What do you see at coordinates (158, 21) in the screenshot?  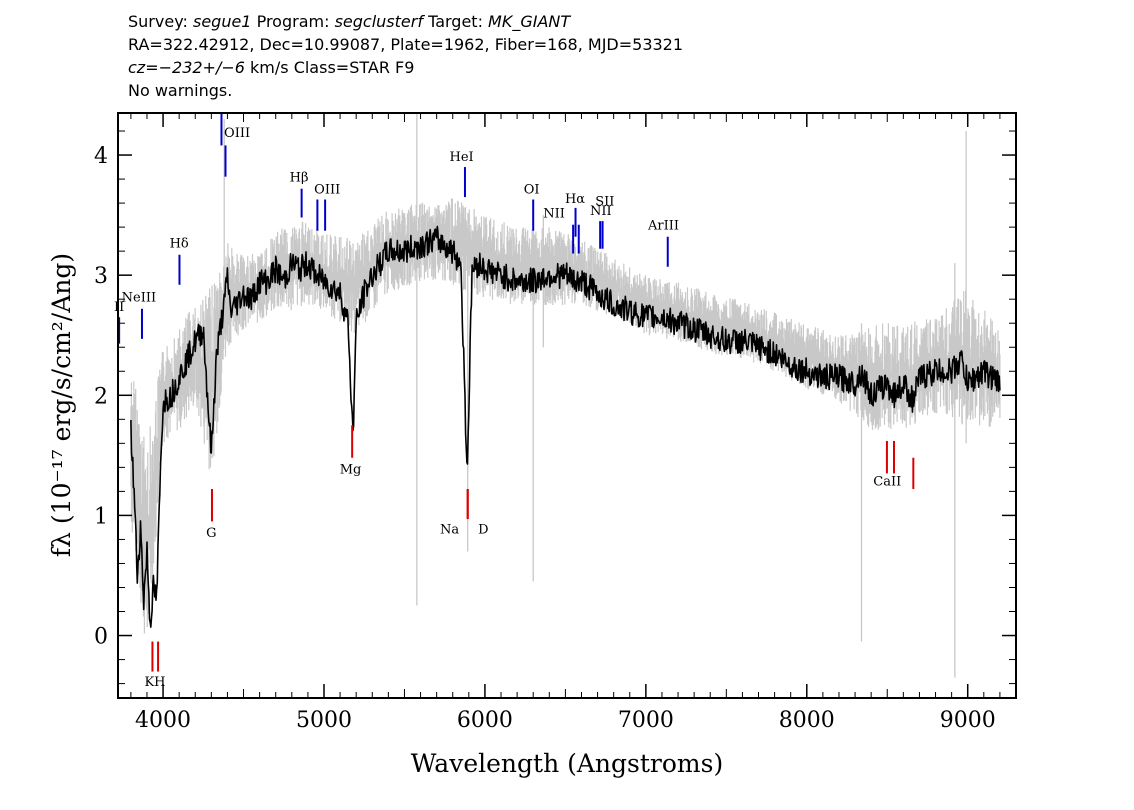 I see `survey-label: Survey:` at bounding box center [158, 21].